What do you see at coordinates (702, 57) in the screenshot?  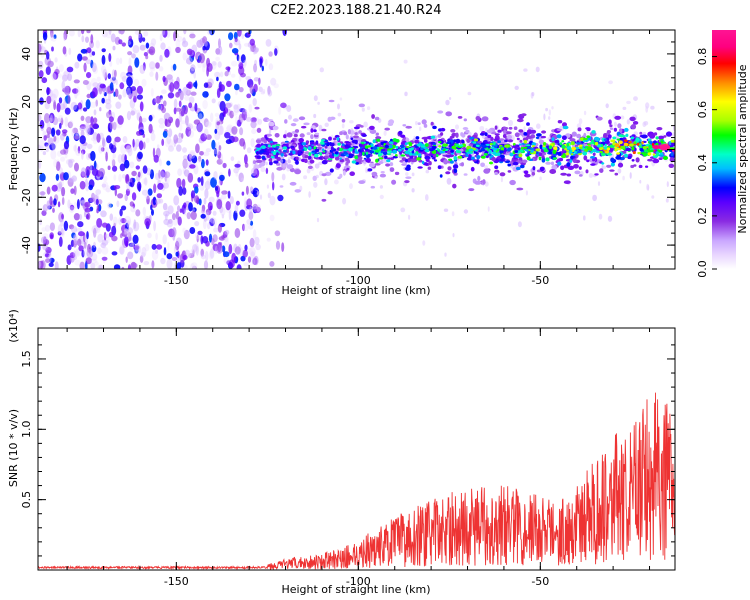 I see `colorbar-tick-label: 0.8` at bounding box center [702, 57].